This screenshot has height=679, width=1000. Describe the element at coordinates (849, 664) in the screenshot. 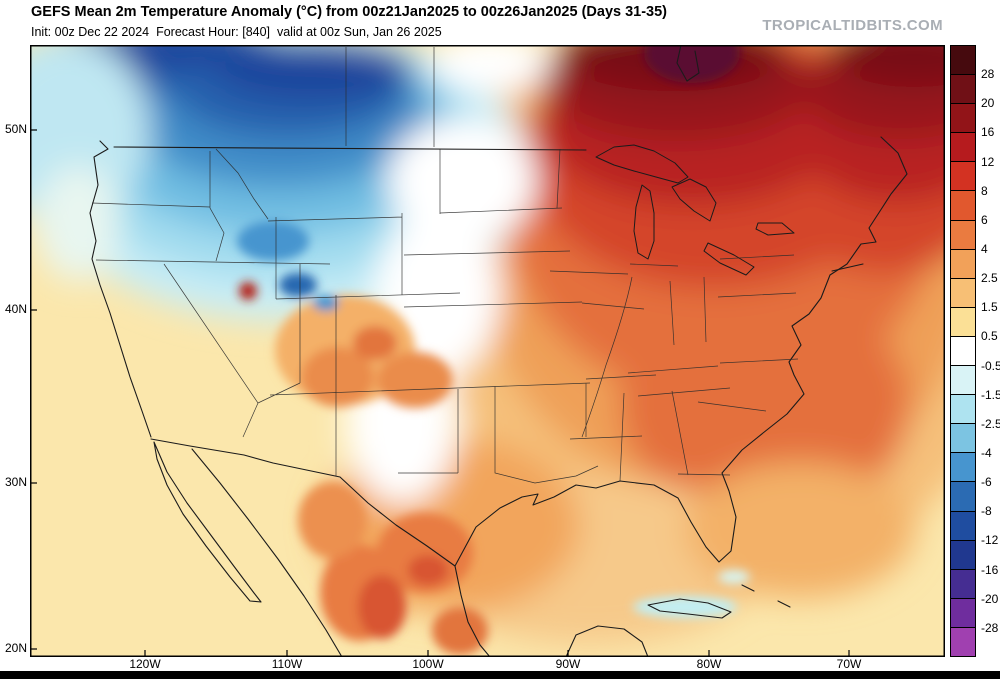

I see `lon-label-70w: 70W` at that location.